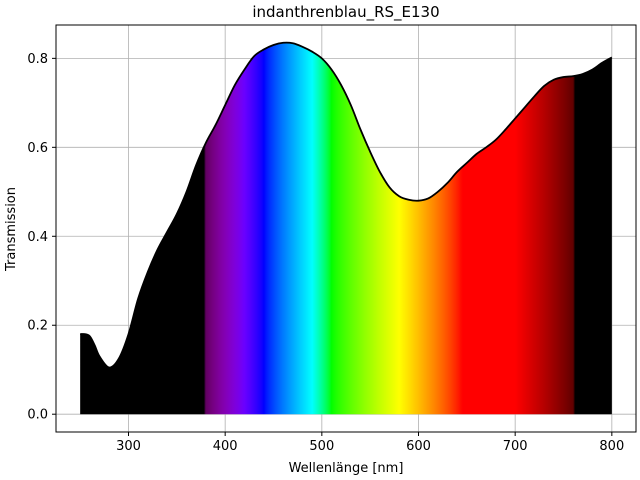 The image size is (640, 480). Describe the element at coordinates (321, 446) in the screenshot. I see `x-tick-label: 500` at that location.